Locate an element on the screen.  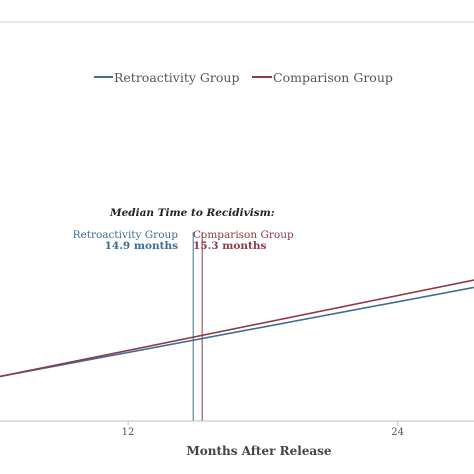
legend-label-retroactivity: Retroactivity Group is located at coordinates (176, 77).